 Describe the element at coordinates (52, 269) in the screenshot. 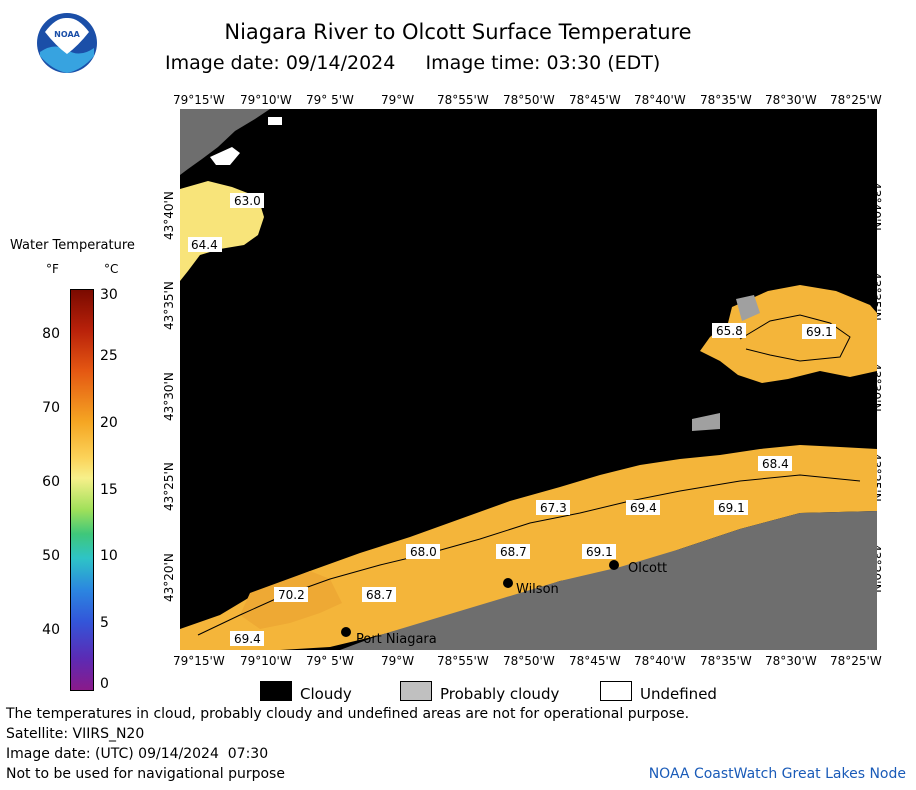

I see `colorbar-unit-f: °F` at that location.